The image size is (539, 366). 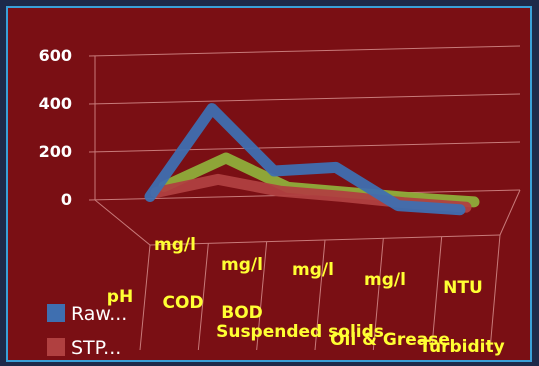 I want to click on y-tick-label: 400, so click(x=55, y=103).